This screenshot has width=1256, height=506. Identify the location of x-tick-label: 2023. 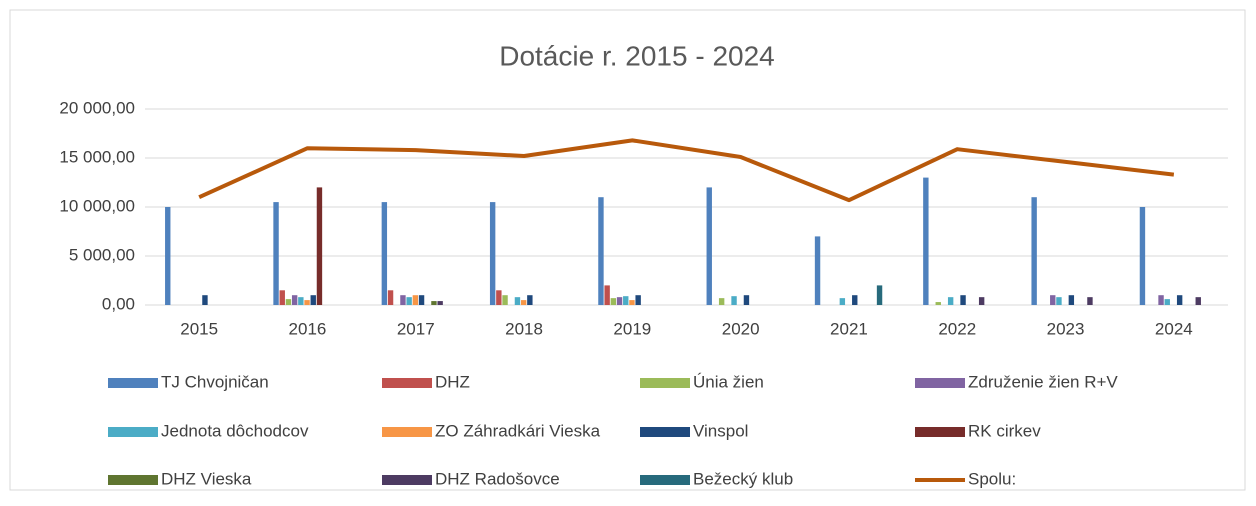
(1066, 328).